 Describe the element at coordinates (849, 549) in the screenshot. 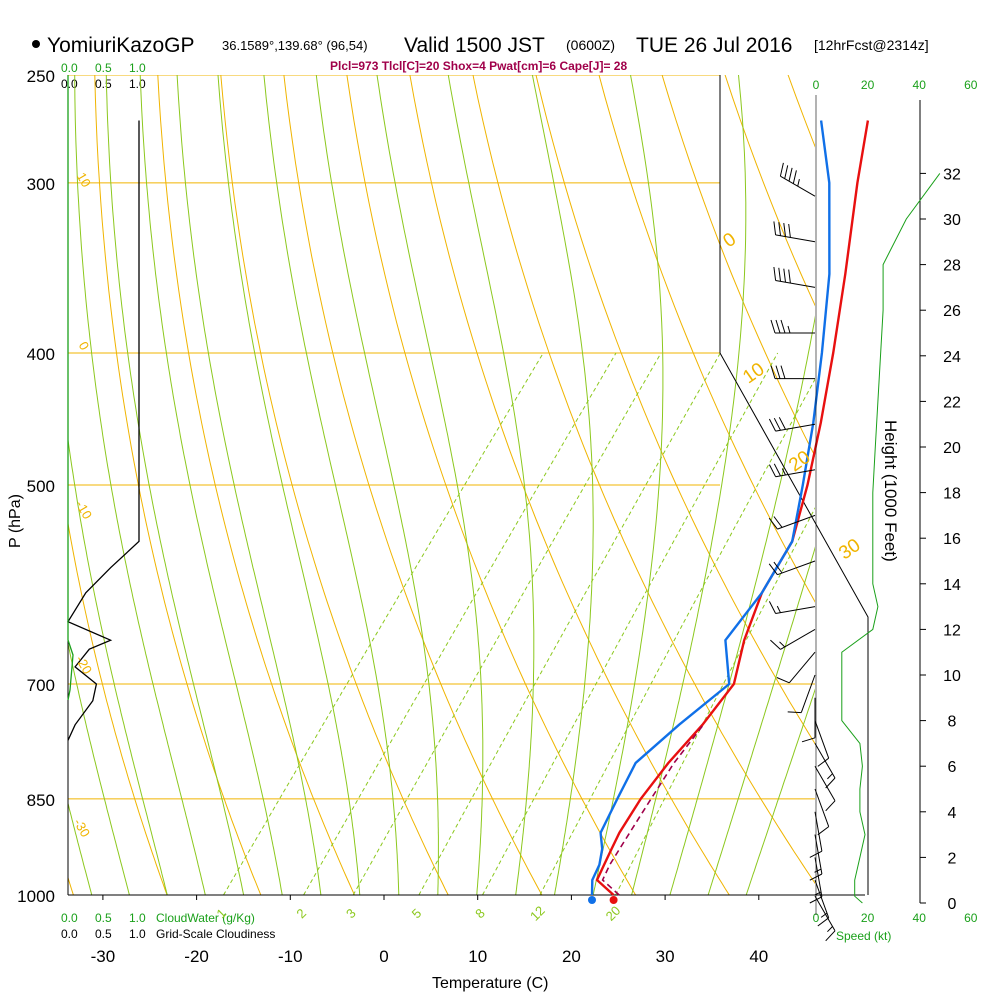

I see `moist-adiabat-label: 30` at that location.